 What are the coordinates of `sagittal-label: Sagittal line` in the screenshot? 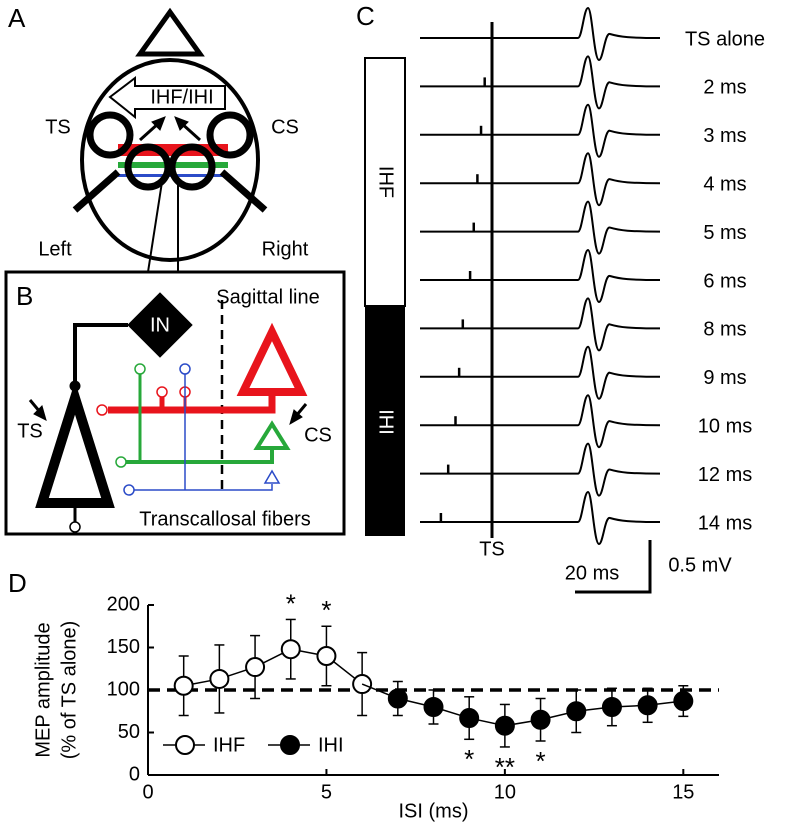 It's located at (267, 297).